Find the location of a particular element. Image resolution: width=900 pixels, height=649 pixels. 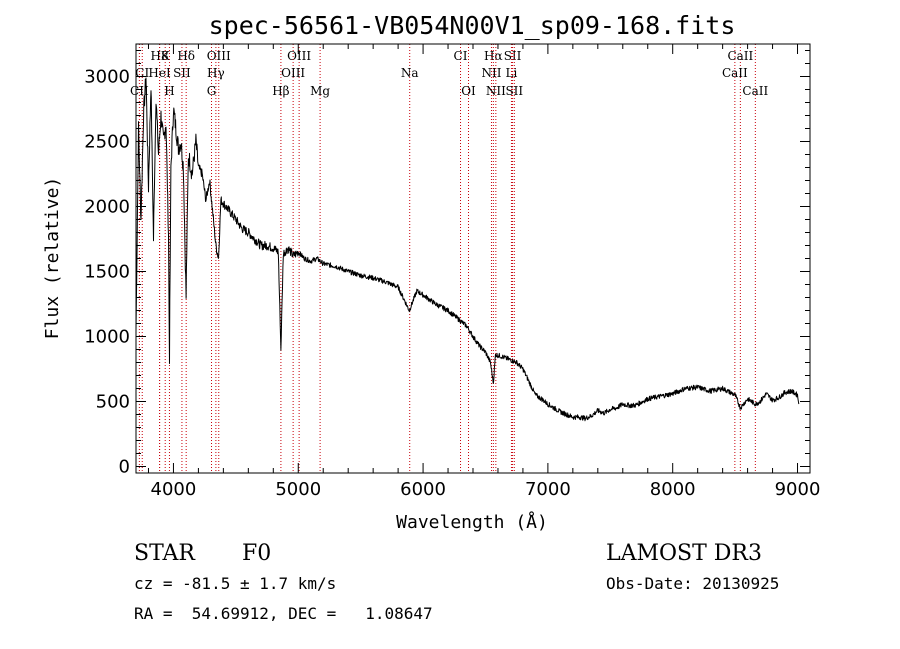

line-label-OI-6364: OI is located at coordinates (468, 91).